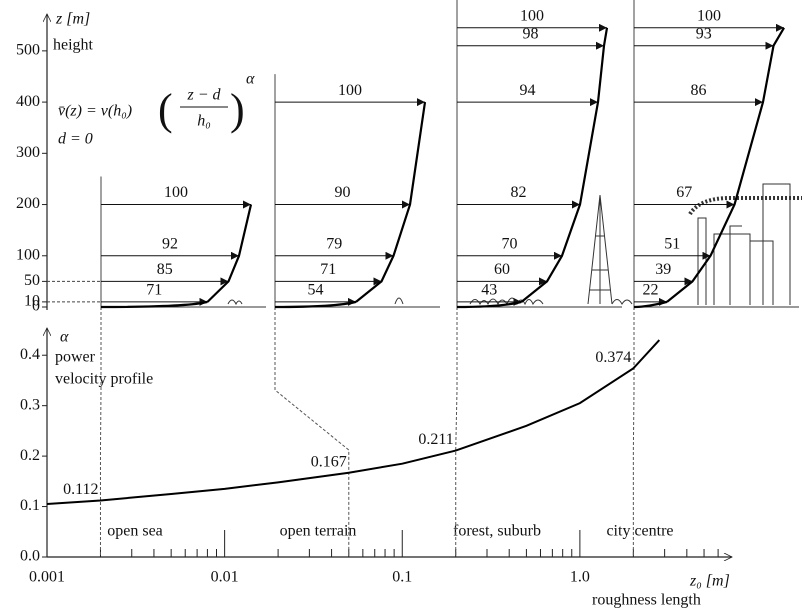  What do you see at coordinates (225, 577) in the screenshot?
I see `x-tick-label: 0.01` at bounding box center [225, 577].